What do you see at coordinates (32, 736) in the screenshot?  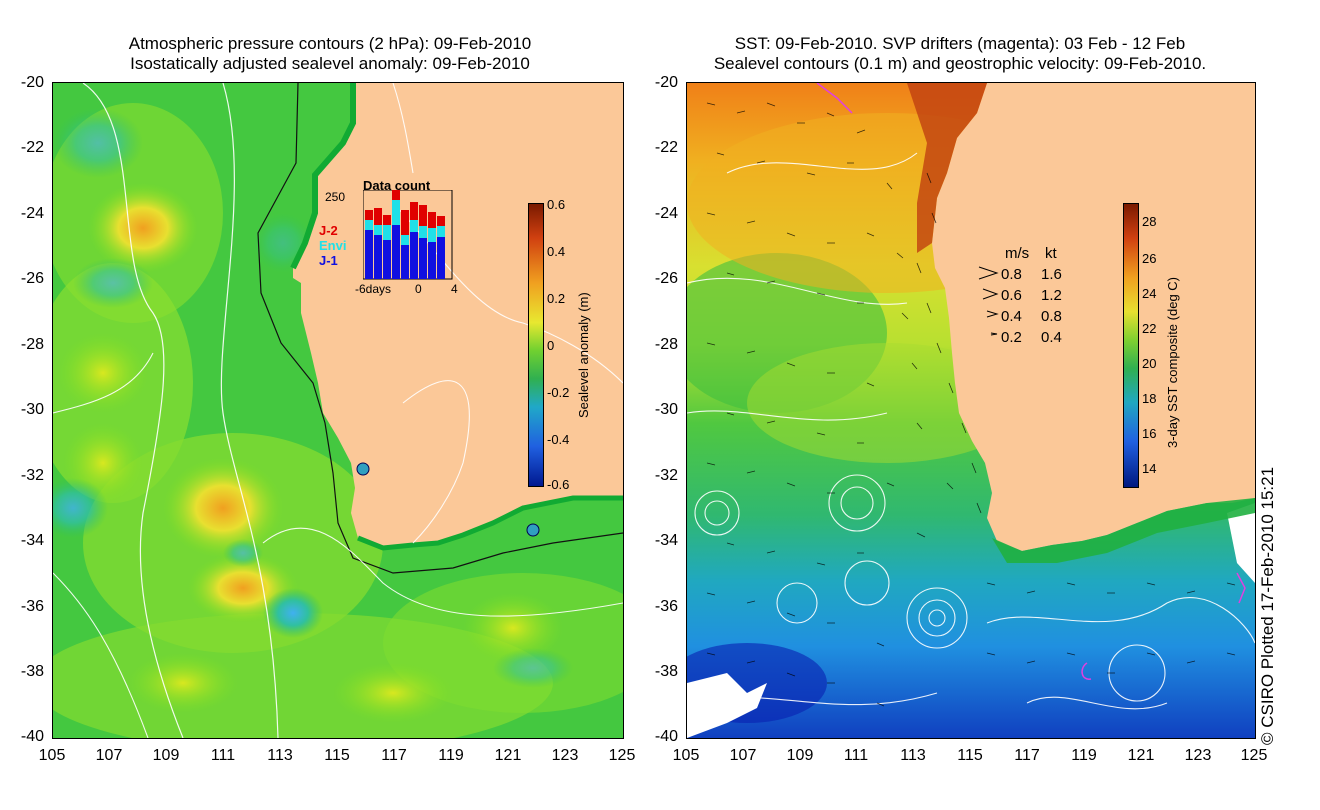 I see `left-ytick: -40` at bounding box center [32, 736].